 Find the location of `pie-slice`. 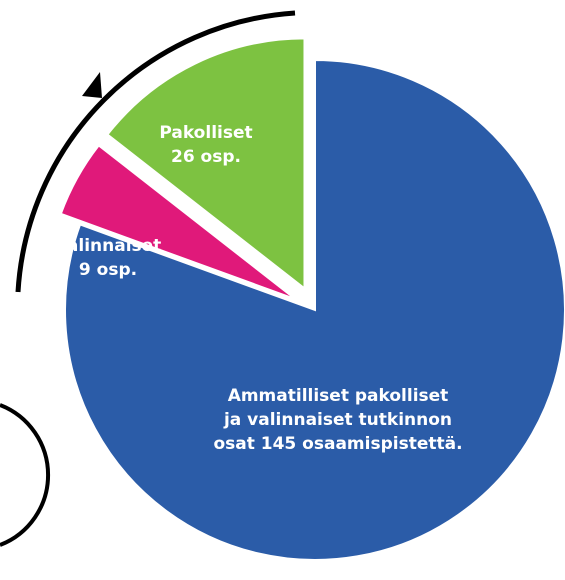

pie-slice is located at coordinates (178, 222).